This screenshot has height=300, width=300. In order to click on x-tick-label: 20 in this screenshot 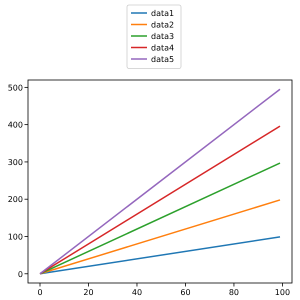, I will do `click(88, 292)`.